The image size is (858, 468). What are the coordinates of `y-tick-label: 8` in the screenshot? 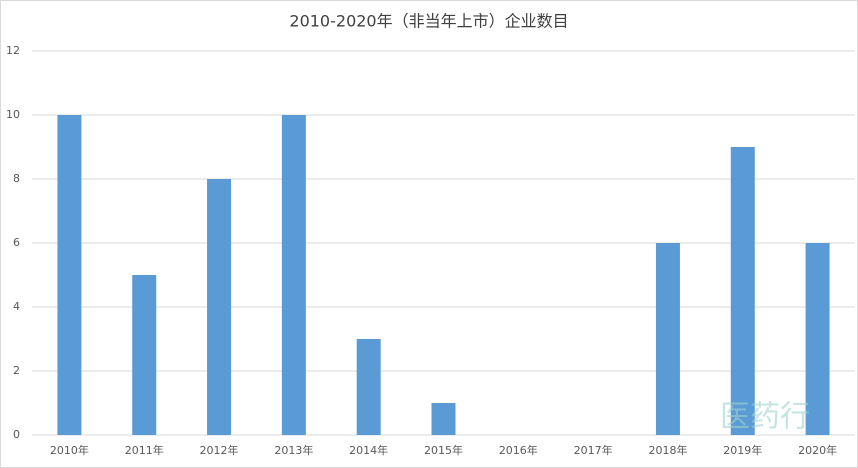 It's located at (16, 178).